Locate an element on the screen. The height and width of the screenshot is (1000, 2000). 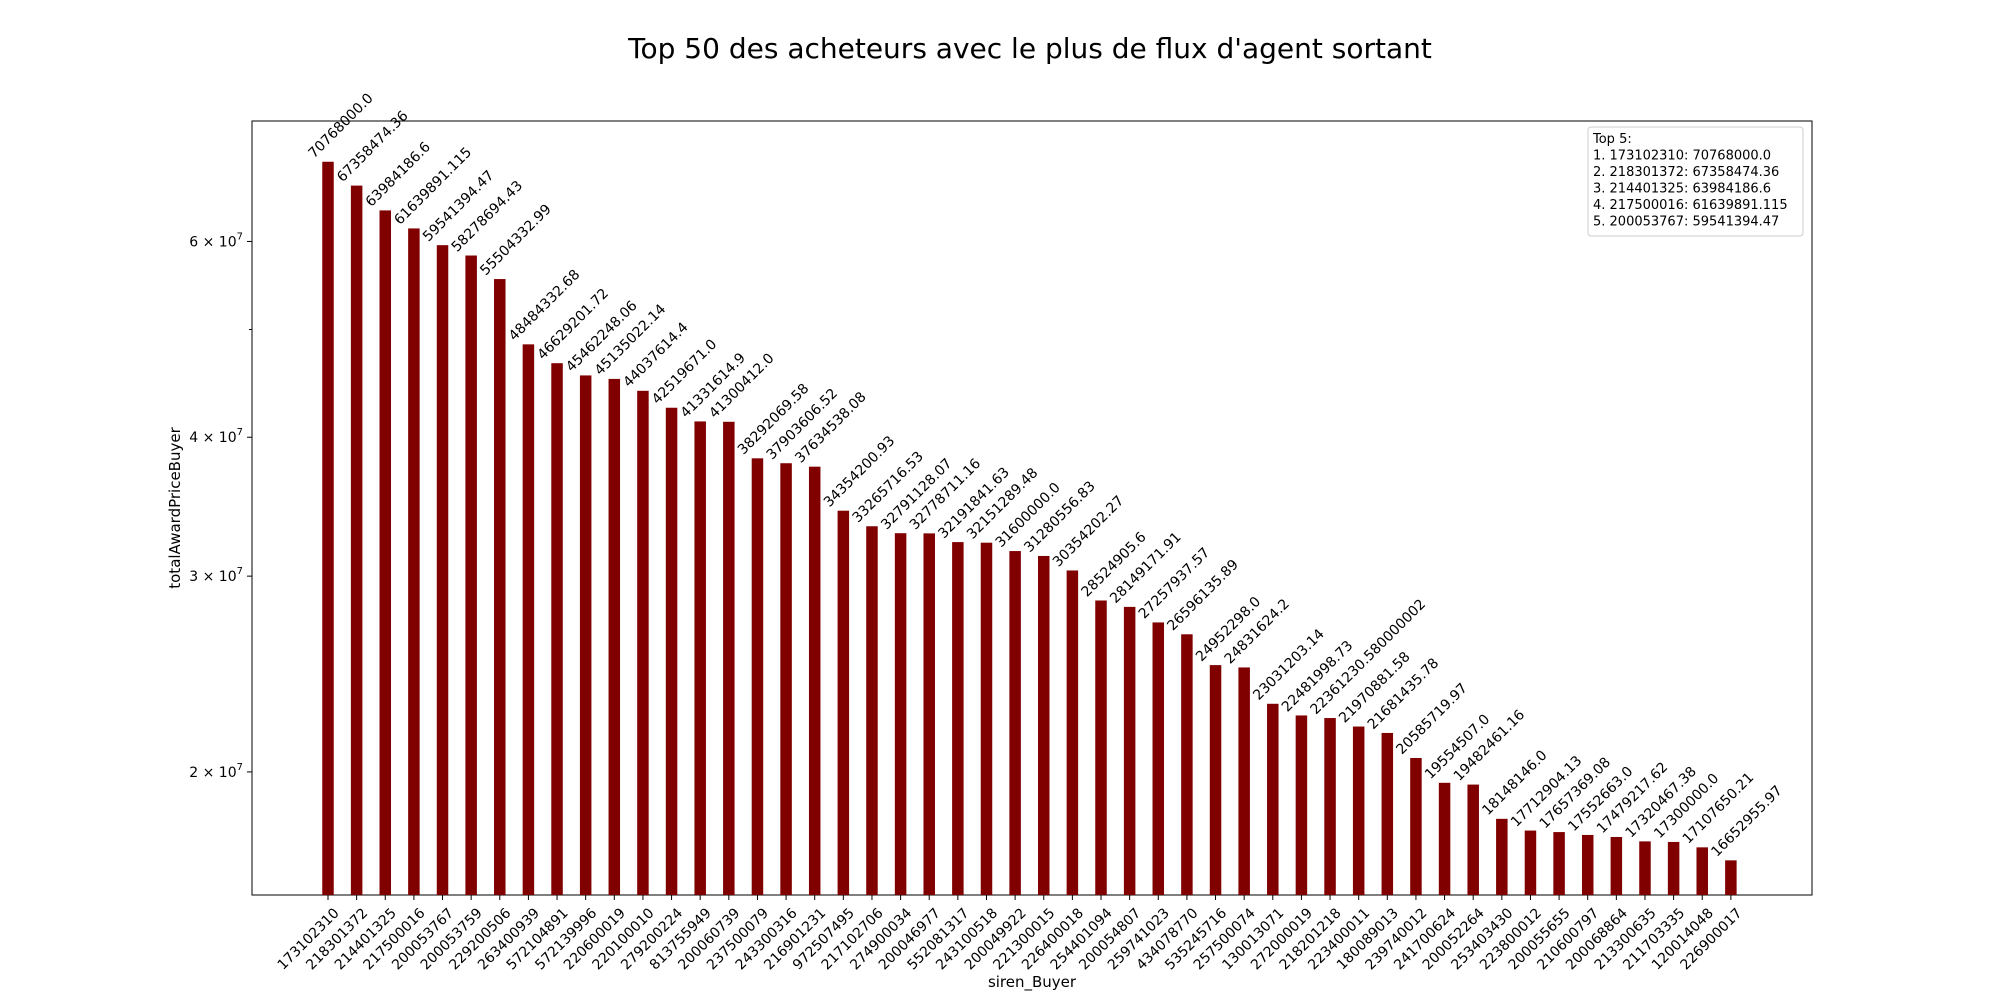
legend-line: 3. 214401325: 63984186.6 is located at coordinates (1682, 189).